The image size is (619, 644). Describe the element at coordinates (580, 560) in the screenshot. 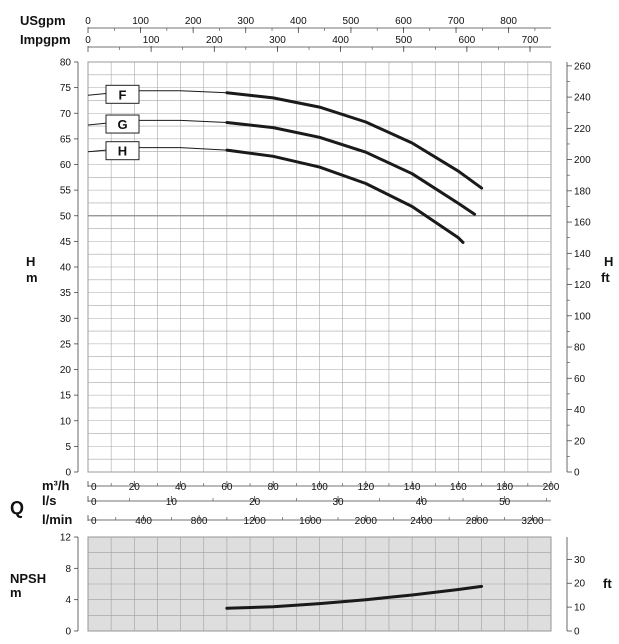

I see `npsh-right-tick-label: 30` at that location.